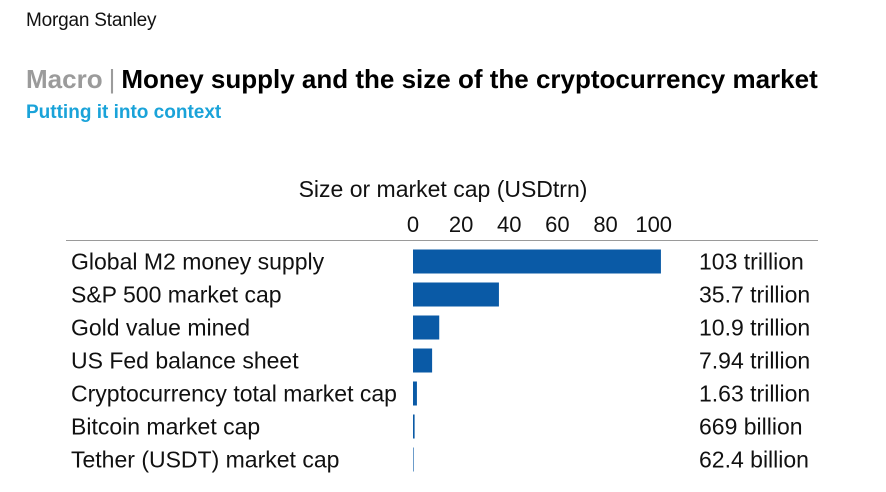 The height and width of the screenshot is (492, 886). Describe the element at coordinates (198, 262) in the screenshot. I see `category-label: Global M2 money supply` at that location.